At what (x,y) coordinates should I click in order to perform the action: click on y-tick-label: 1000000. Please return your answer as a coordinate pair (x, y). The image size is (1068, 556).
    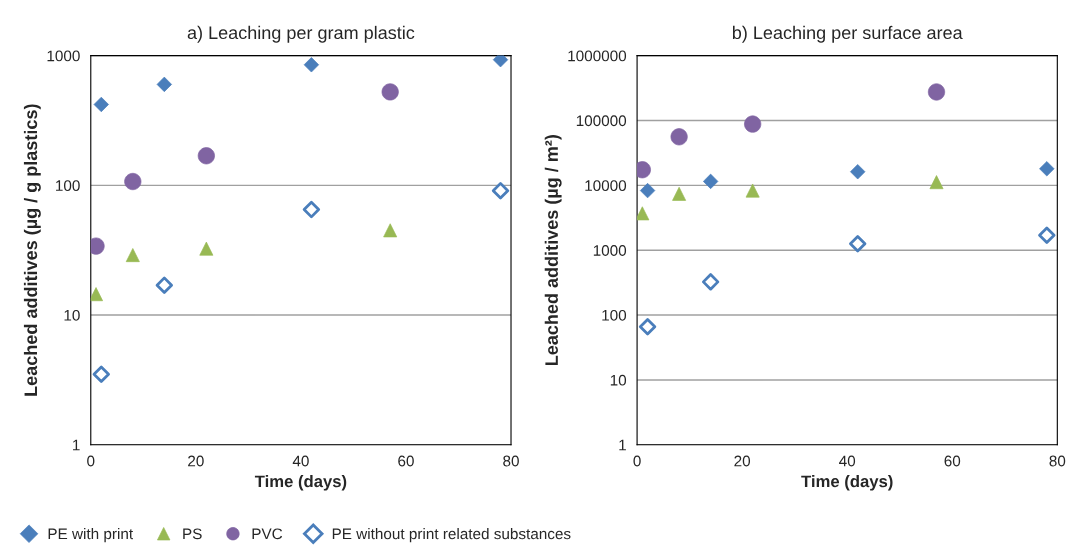
    Looking at the image, I should click on (597, 56).